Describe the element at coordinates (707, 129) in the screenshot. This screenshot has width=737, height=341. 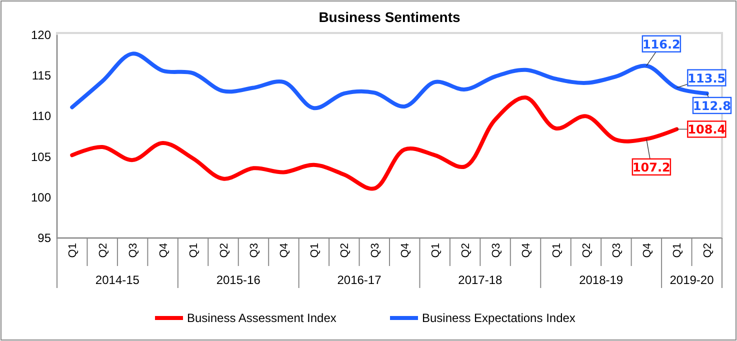
I see `data-label: 108.4` at that location.